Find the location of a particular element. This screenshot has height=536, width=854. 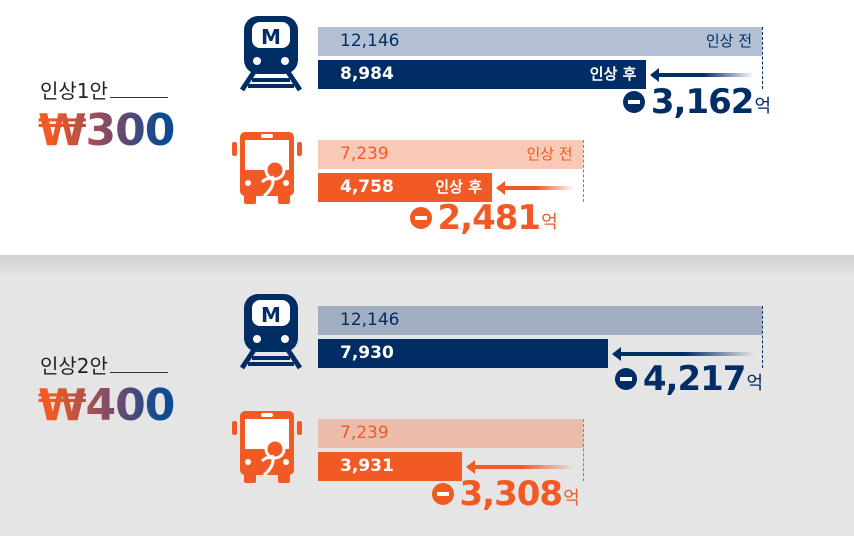

bus-after-value: 4,758 is located at coordinates (367, 187).